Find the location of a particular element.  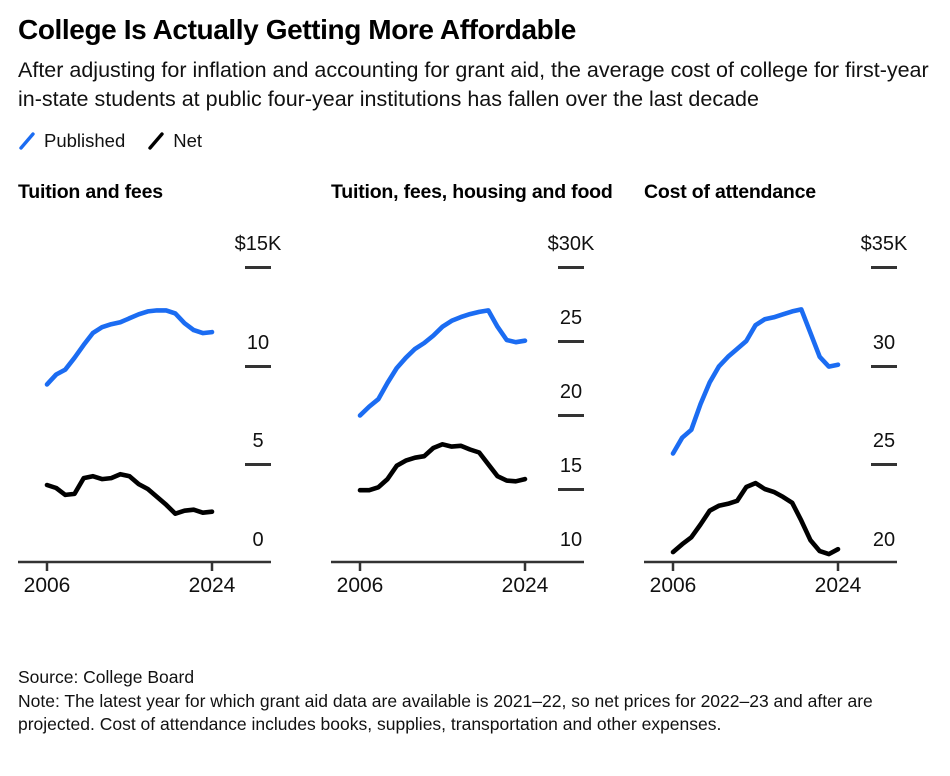

chart-title: Tuition, fees, housing and food is located at coordinates (472, 192).